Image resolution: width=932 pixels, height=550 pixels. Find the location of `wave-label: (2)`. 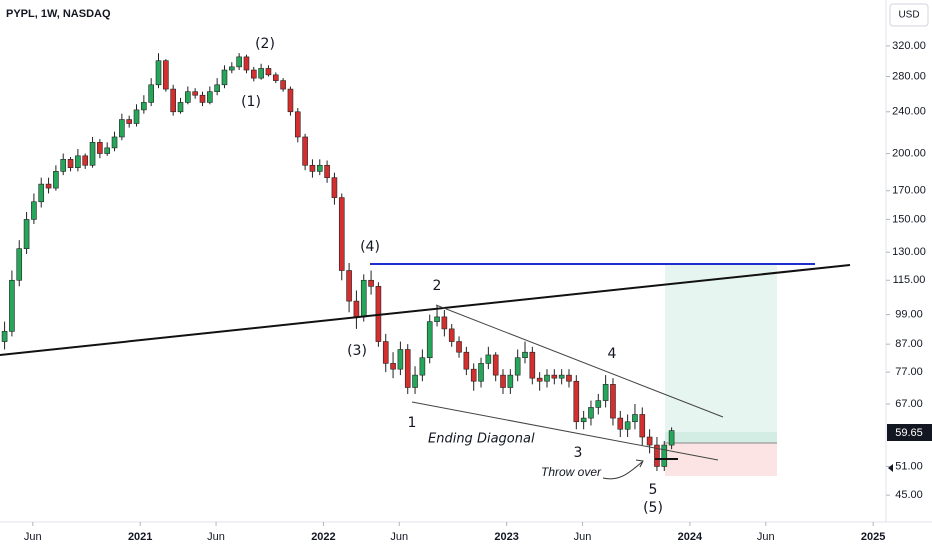

wave-label: (2) is located at coordinates (265, 44).